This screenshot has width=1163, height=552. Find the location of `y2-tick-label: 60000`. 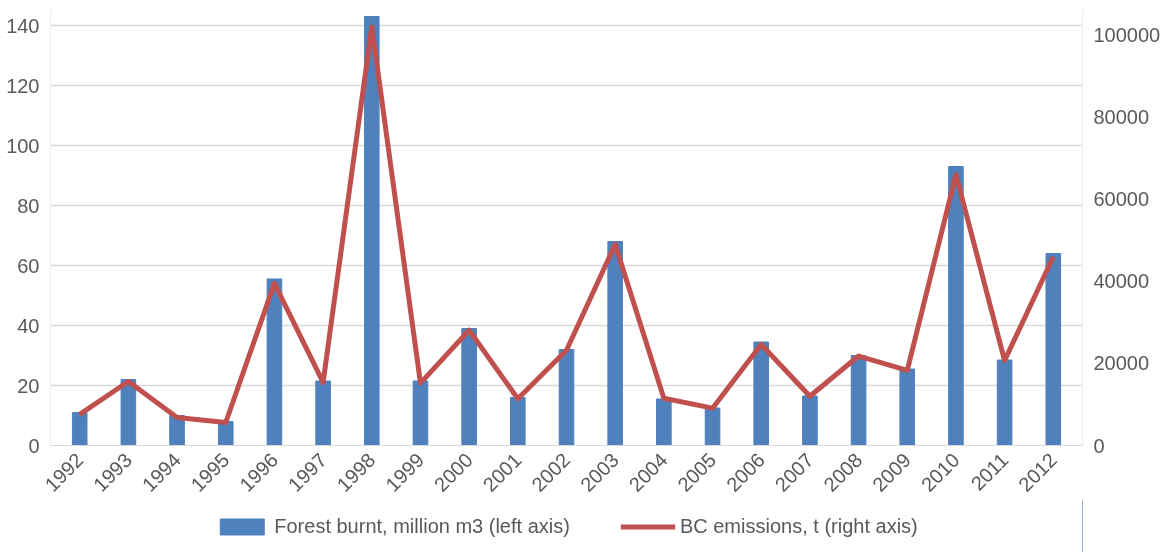

y2-tick-label: 60000 is located at coordinates (1121, 199).